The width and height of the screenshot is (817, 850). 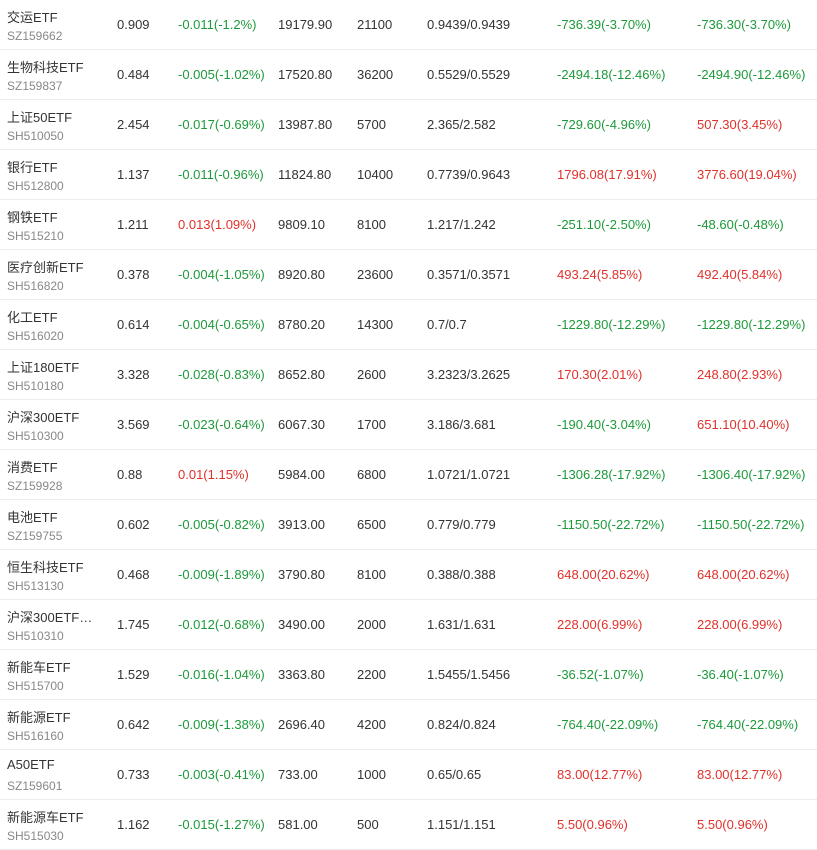 What do you see at coordinates (592, 824) in the screenshot?
I see `profit-loss-a: 5.50(0.96%)` at bounding box center [592, 824].